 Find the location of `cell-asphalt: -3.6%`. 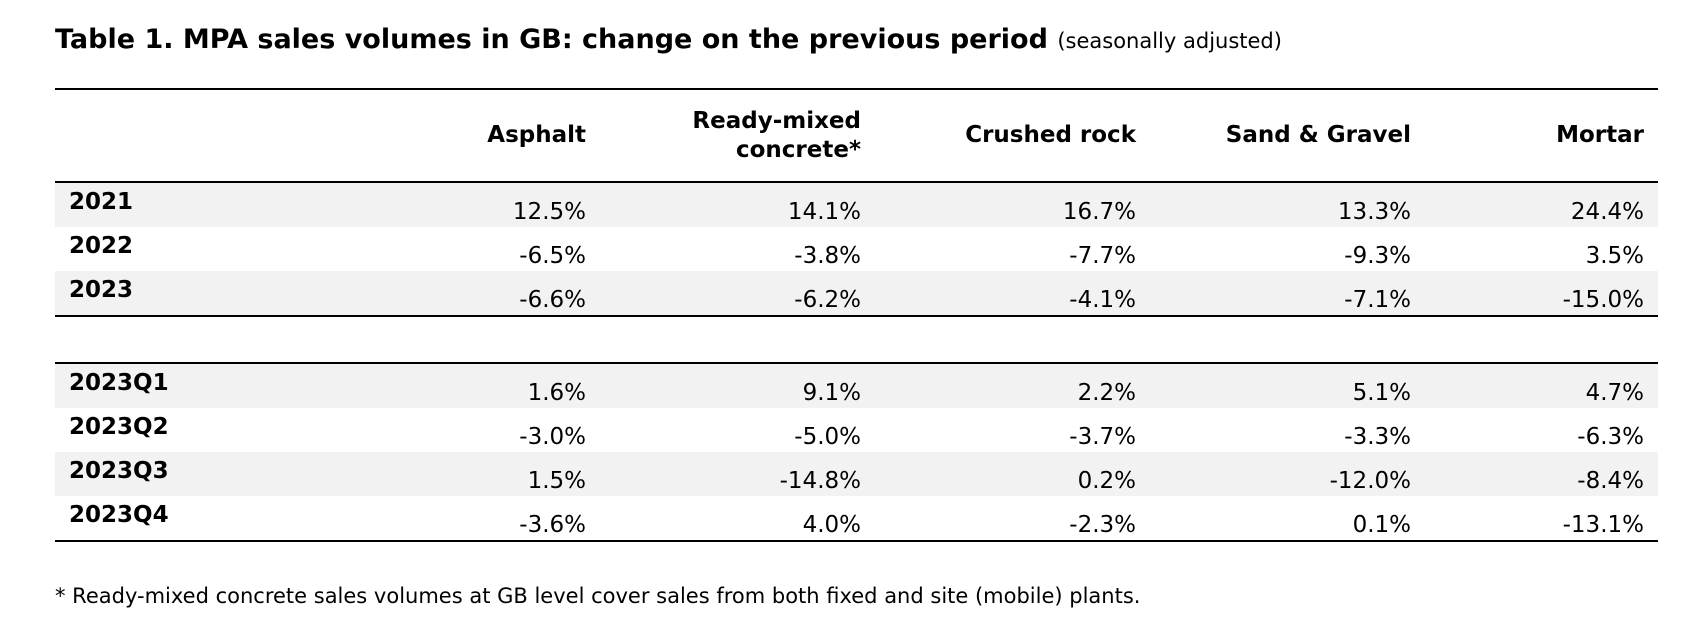

cell-asphalt: -3.6% is located at coordinates (462, 519).